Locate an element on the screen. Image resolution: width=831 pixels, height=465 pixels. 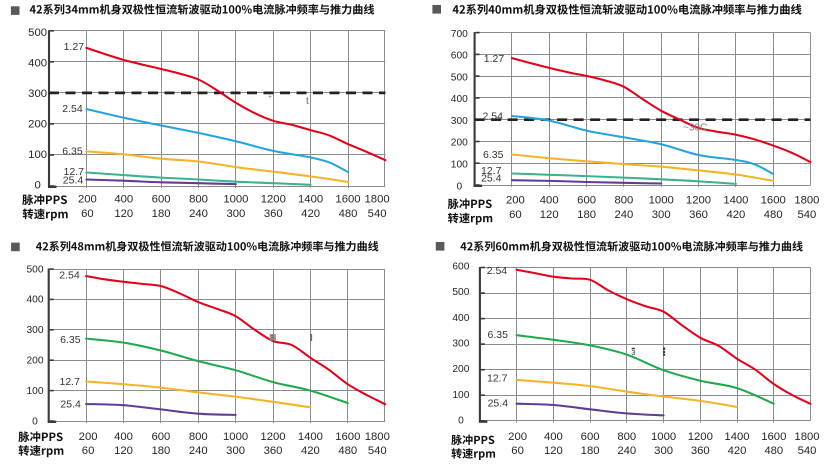
svg-text: t is located at coordinates (307, 101).